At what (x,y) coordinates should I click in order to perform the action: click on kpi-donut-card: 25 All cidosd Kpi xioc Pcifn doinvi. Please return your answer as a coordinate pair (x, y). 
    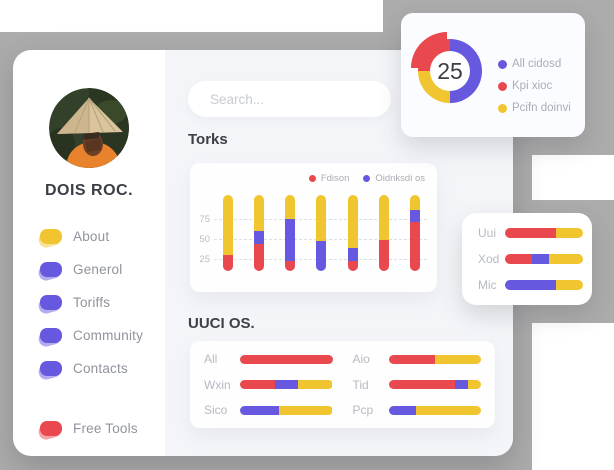
    Looking at the image, I should click on (493, 75).